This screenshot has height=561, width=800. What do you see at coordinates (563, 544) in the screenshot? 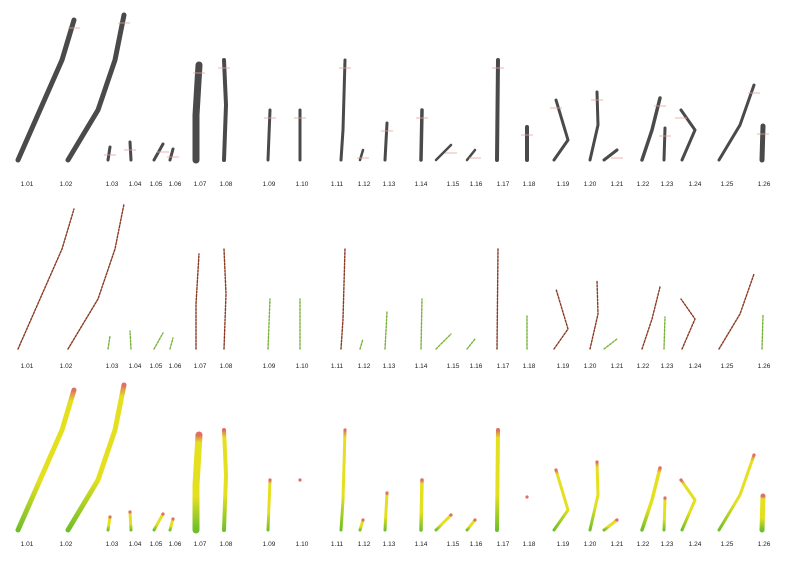
I see `specimen-label: 1.19` at bounding box center [563, 544].